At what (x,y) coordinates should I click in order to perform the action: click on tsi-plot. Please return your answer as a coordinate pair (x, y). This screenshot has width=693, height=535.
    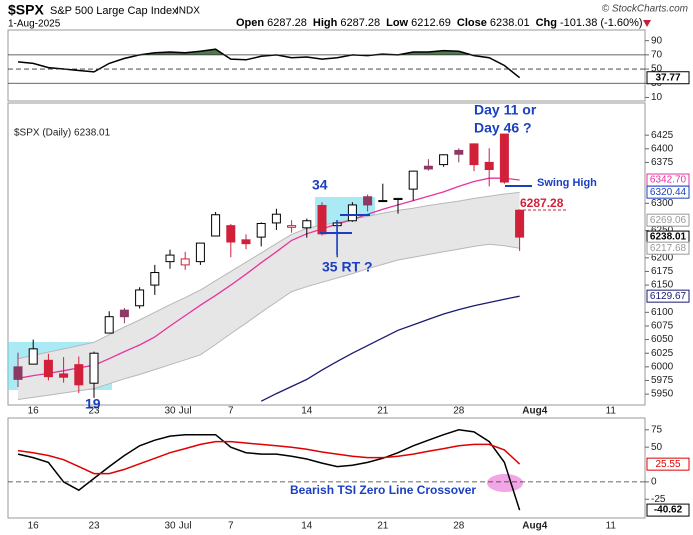
    Looking at the image, I should click on (270, 470).